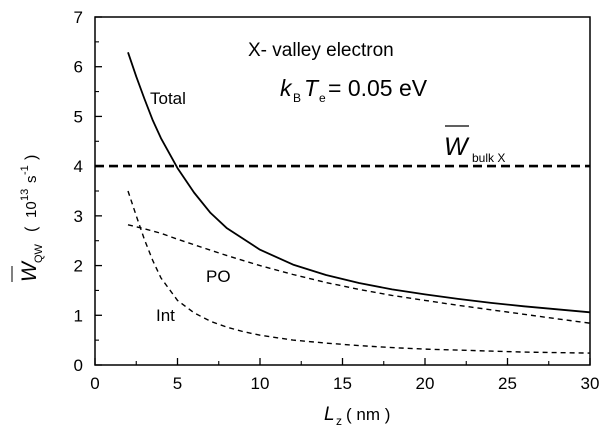 The height and width of the screenshot is (426, 603). I want to click on x-axis-ticks: 0 5 10 15 20 25 30, so click(344, 375).